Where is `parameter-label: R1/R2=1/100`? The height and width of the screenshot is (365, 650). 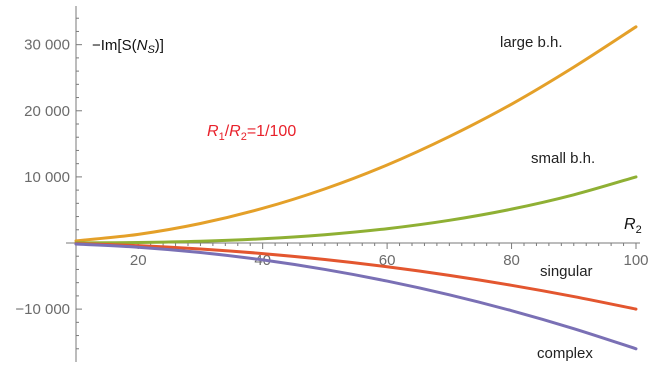 parameter-label: R1/R2=1/100 is located at coordinates (251, 133).